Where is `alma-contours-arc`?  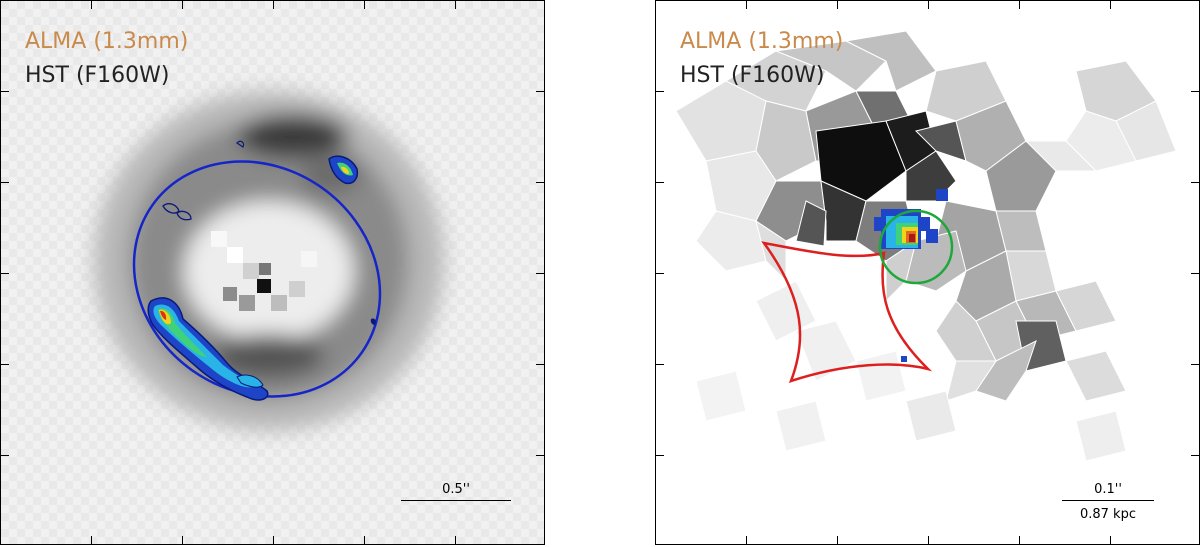 alma-contours-arc is located at coordinates (208, 349).